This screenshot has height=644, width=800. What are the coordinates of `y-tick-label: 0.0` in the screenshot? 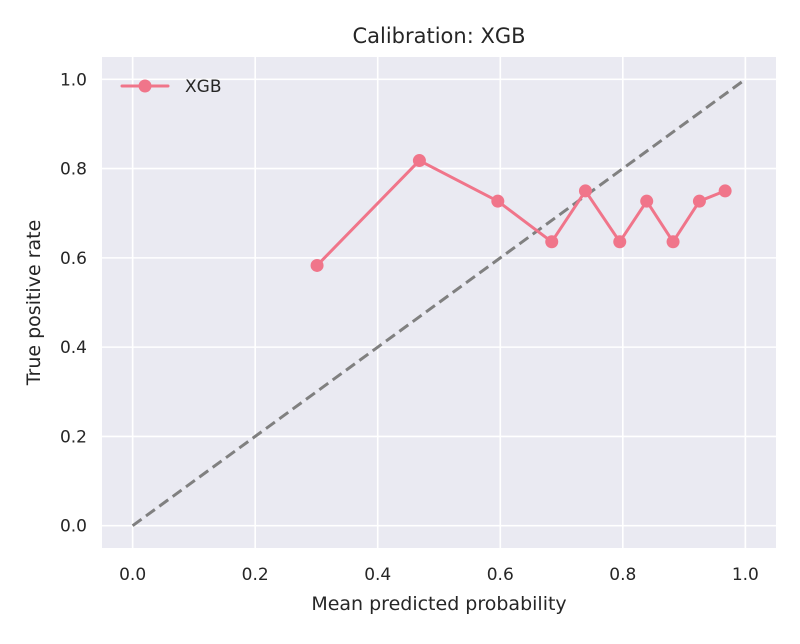 It's located at (73, 527).